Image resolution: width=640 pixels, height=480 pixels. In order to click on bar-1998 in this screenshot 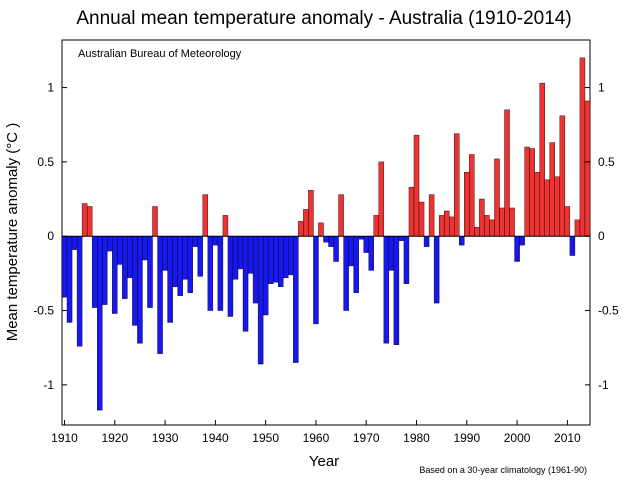, I will do `click(507, 173)`.